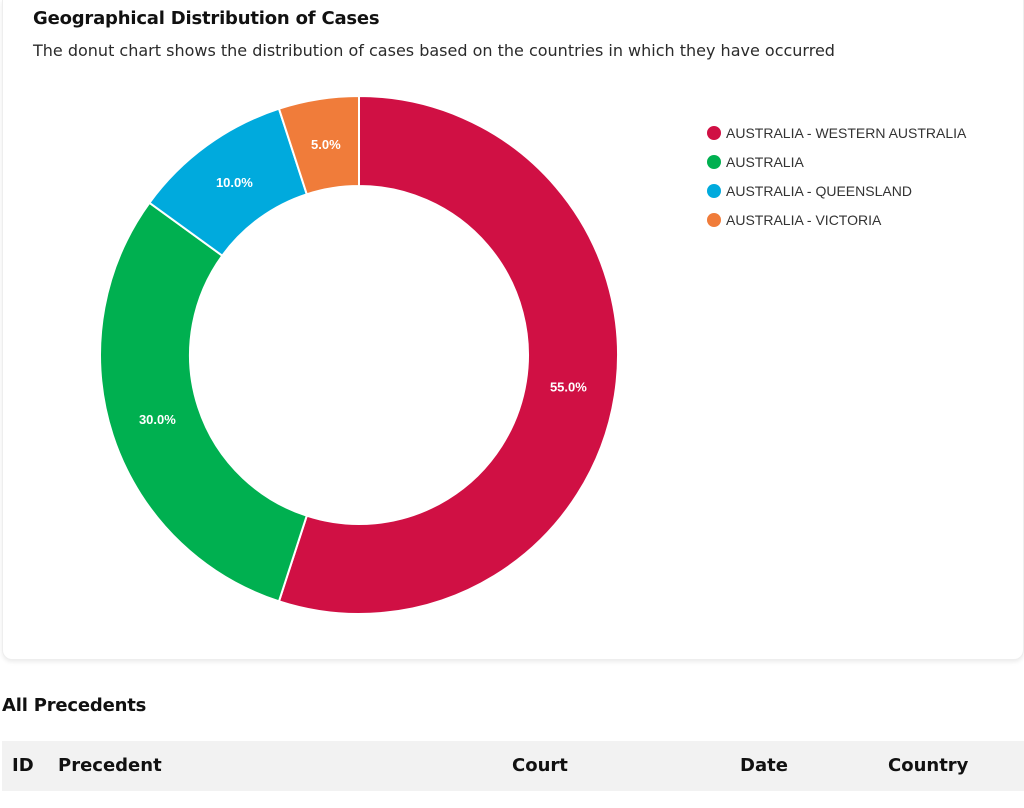  Describe the element at coordinates (110, 765) in the screenshot. I see `column-header-precedent: Precedent` at that location.